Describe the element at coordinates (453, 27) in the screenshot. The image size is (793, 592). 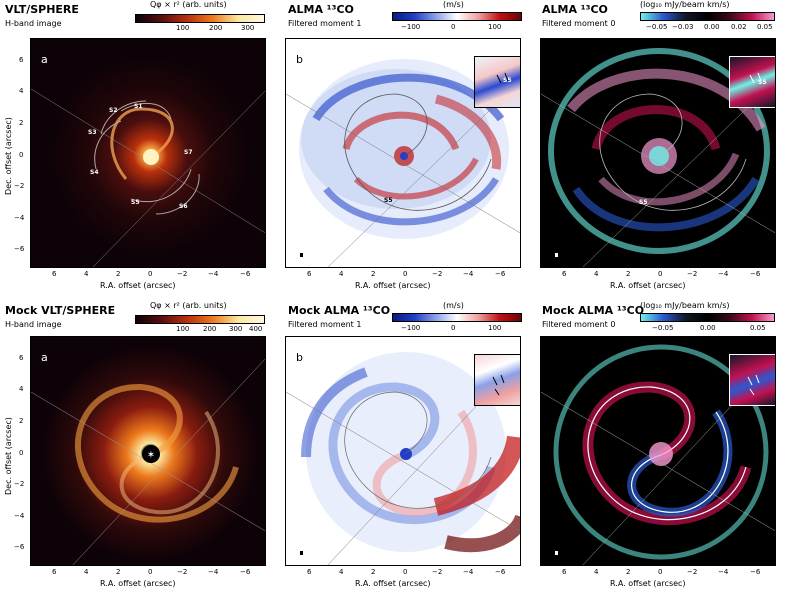
I see `colorbar-tick: 0` at that location.